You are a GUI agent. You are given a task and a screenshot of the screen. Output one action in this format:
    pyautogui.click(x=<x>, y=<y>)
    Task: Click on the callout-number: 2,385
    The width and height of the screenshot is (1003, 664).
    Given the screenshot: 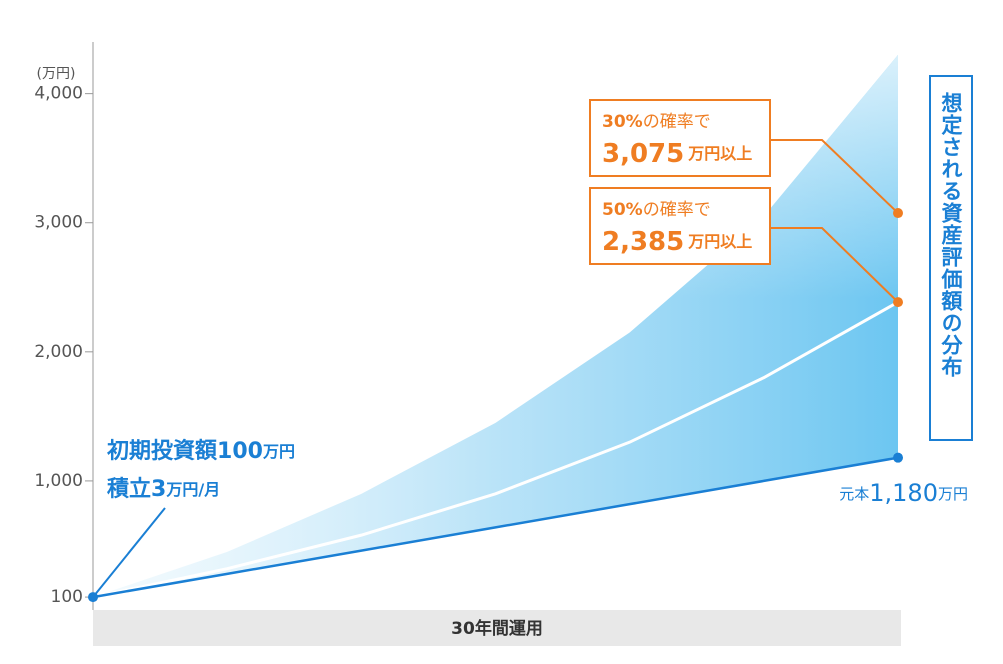 What is the action you would take?
    pyautogui.click(x=643, y=242)
    